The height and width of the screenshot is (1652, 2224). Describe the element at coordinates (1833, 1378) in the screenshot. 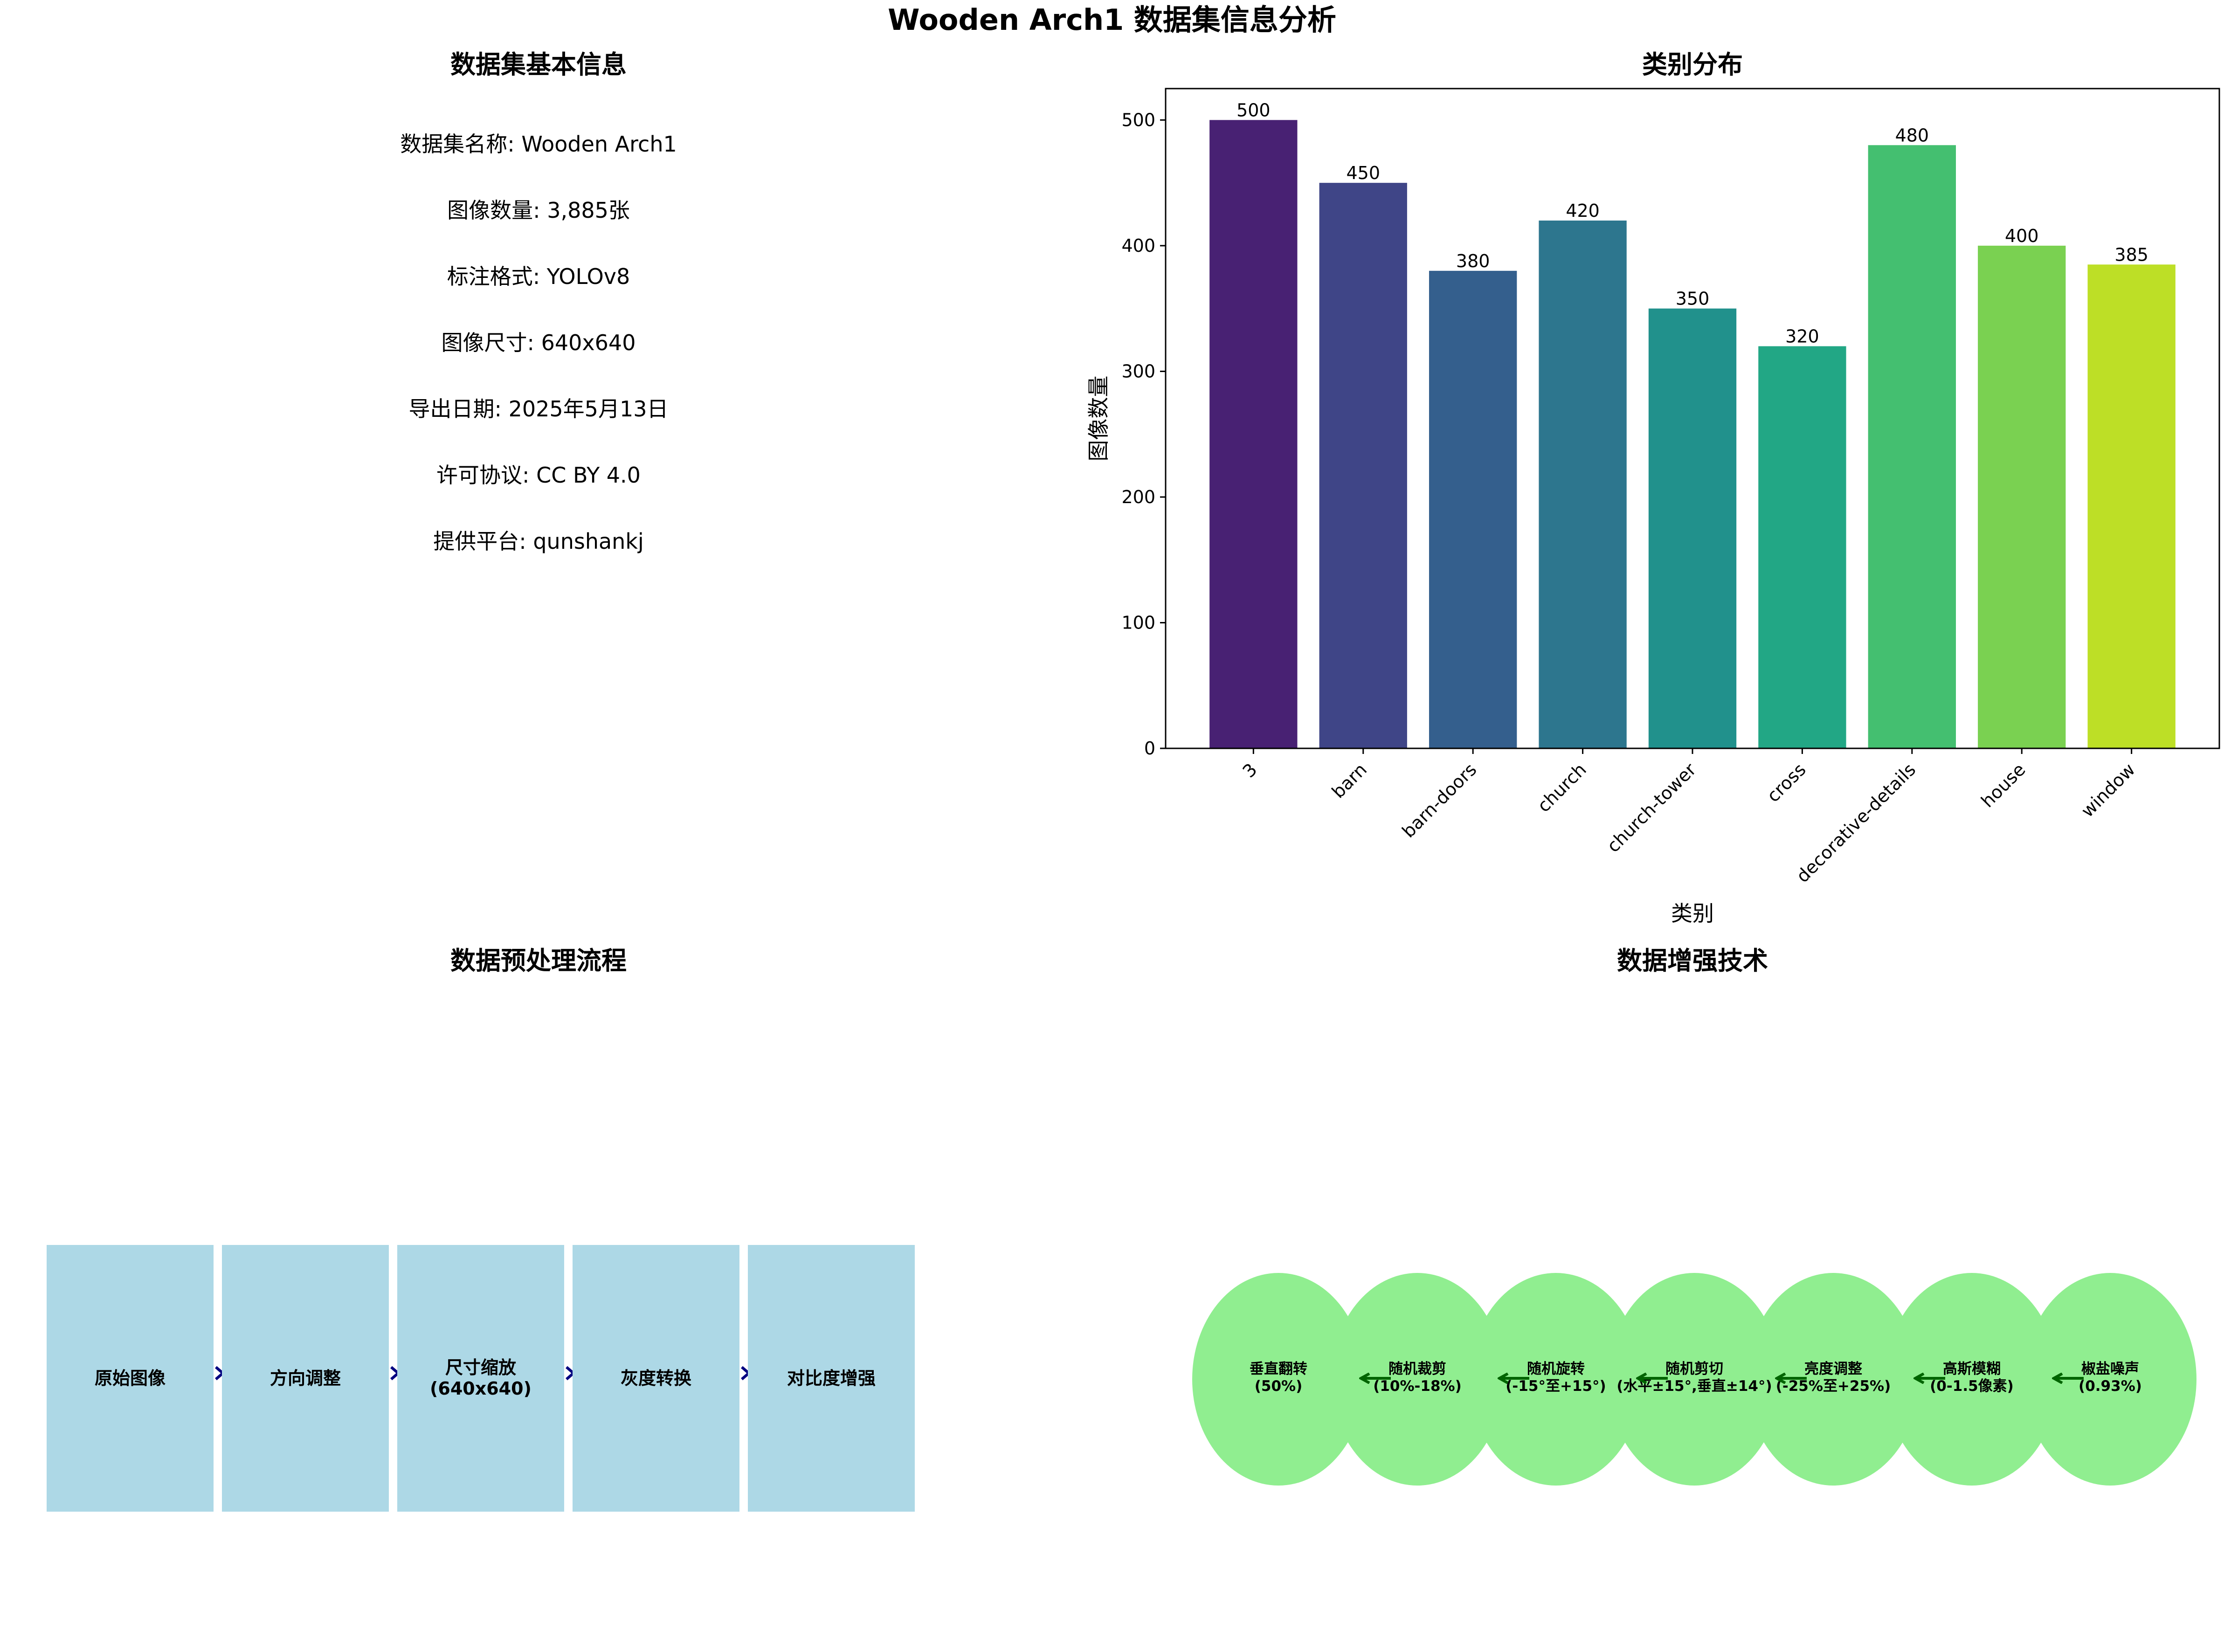

I see `augmentation-label: 亮度调整 (-25%至+25%)` at that location.